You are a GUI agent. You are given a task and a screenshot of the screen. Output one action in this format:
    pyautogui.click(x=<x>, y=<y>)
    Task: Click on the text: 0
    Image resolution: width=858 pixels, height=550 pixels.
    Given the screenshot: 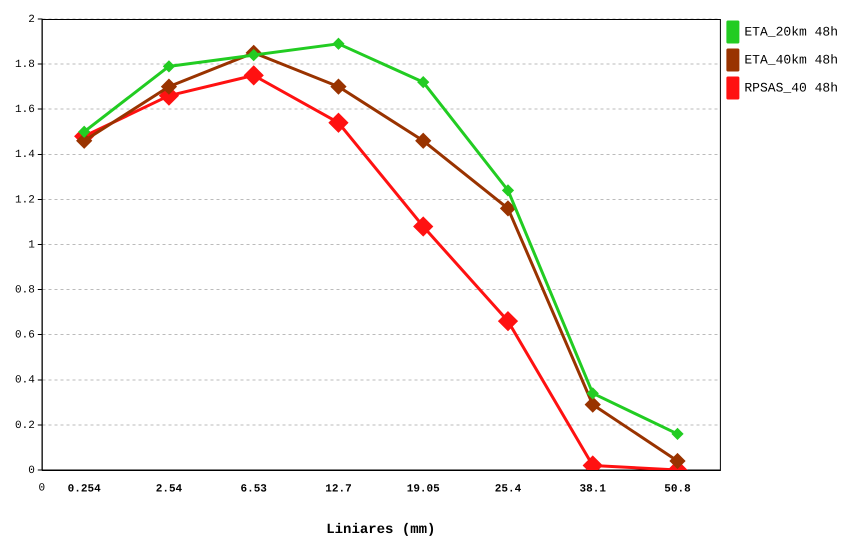 What is the action you would take?
    pyautogui.click(x=42, y=488)
    